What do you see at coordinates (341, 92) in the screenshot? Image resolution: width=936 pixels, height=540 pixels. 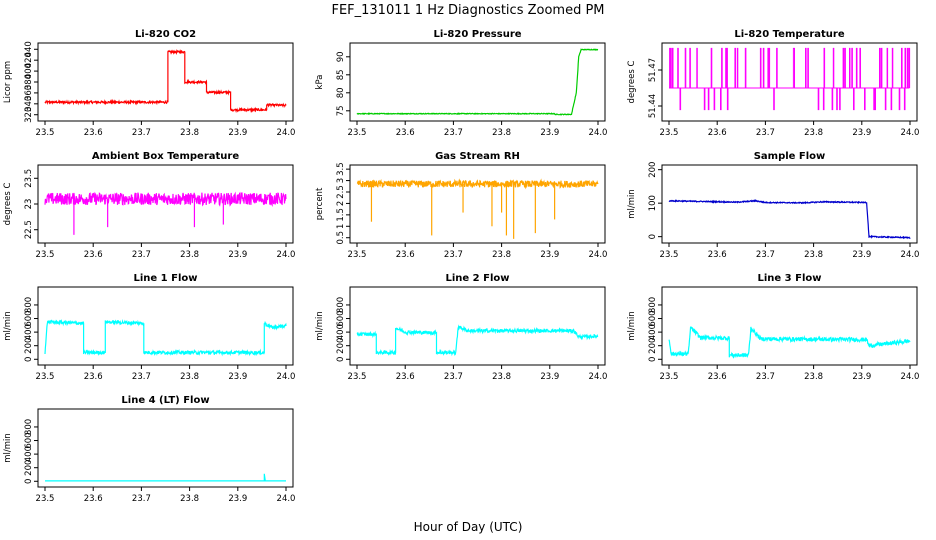 I see `y-tick-label: 80` at bounding box center [341, 92].